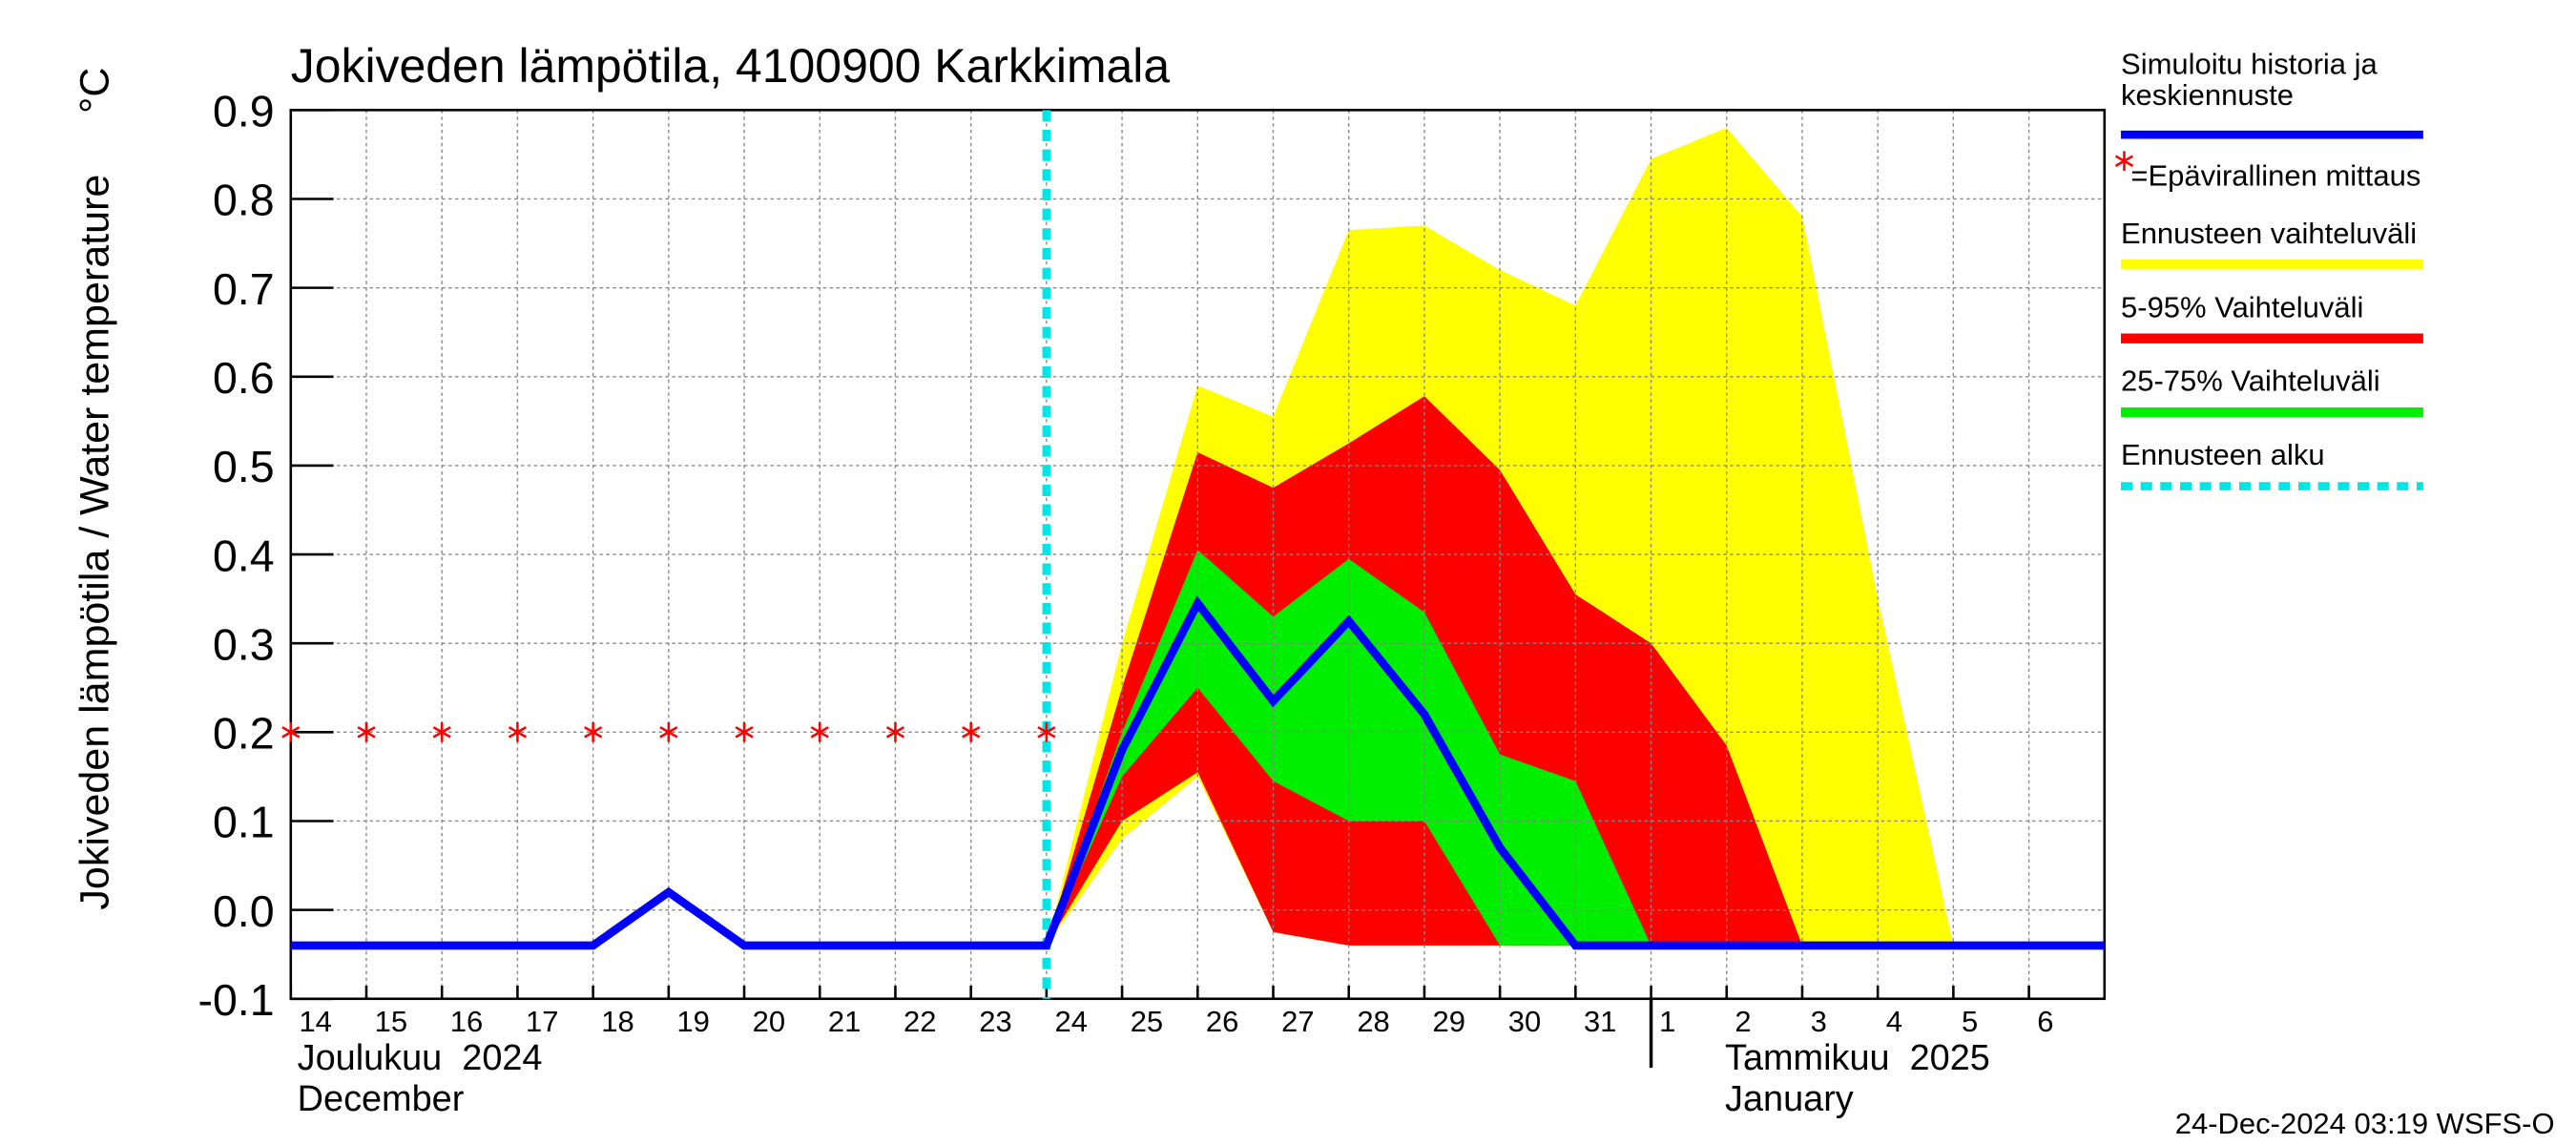 The height and width of the screenshot is (1145, 2576). Describe the element at coordinates (1857, 1058) in the screenshot. I see `month-label: Tammikuu 2025` at that location.